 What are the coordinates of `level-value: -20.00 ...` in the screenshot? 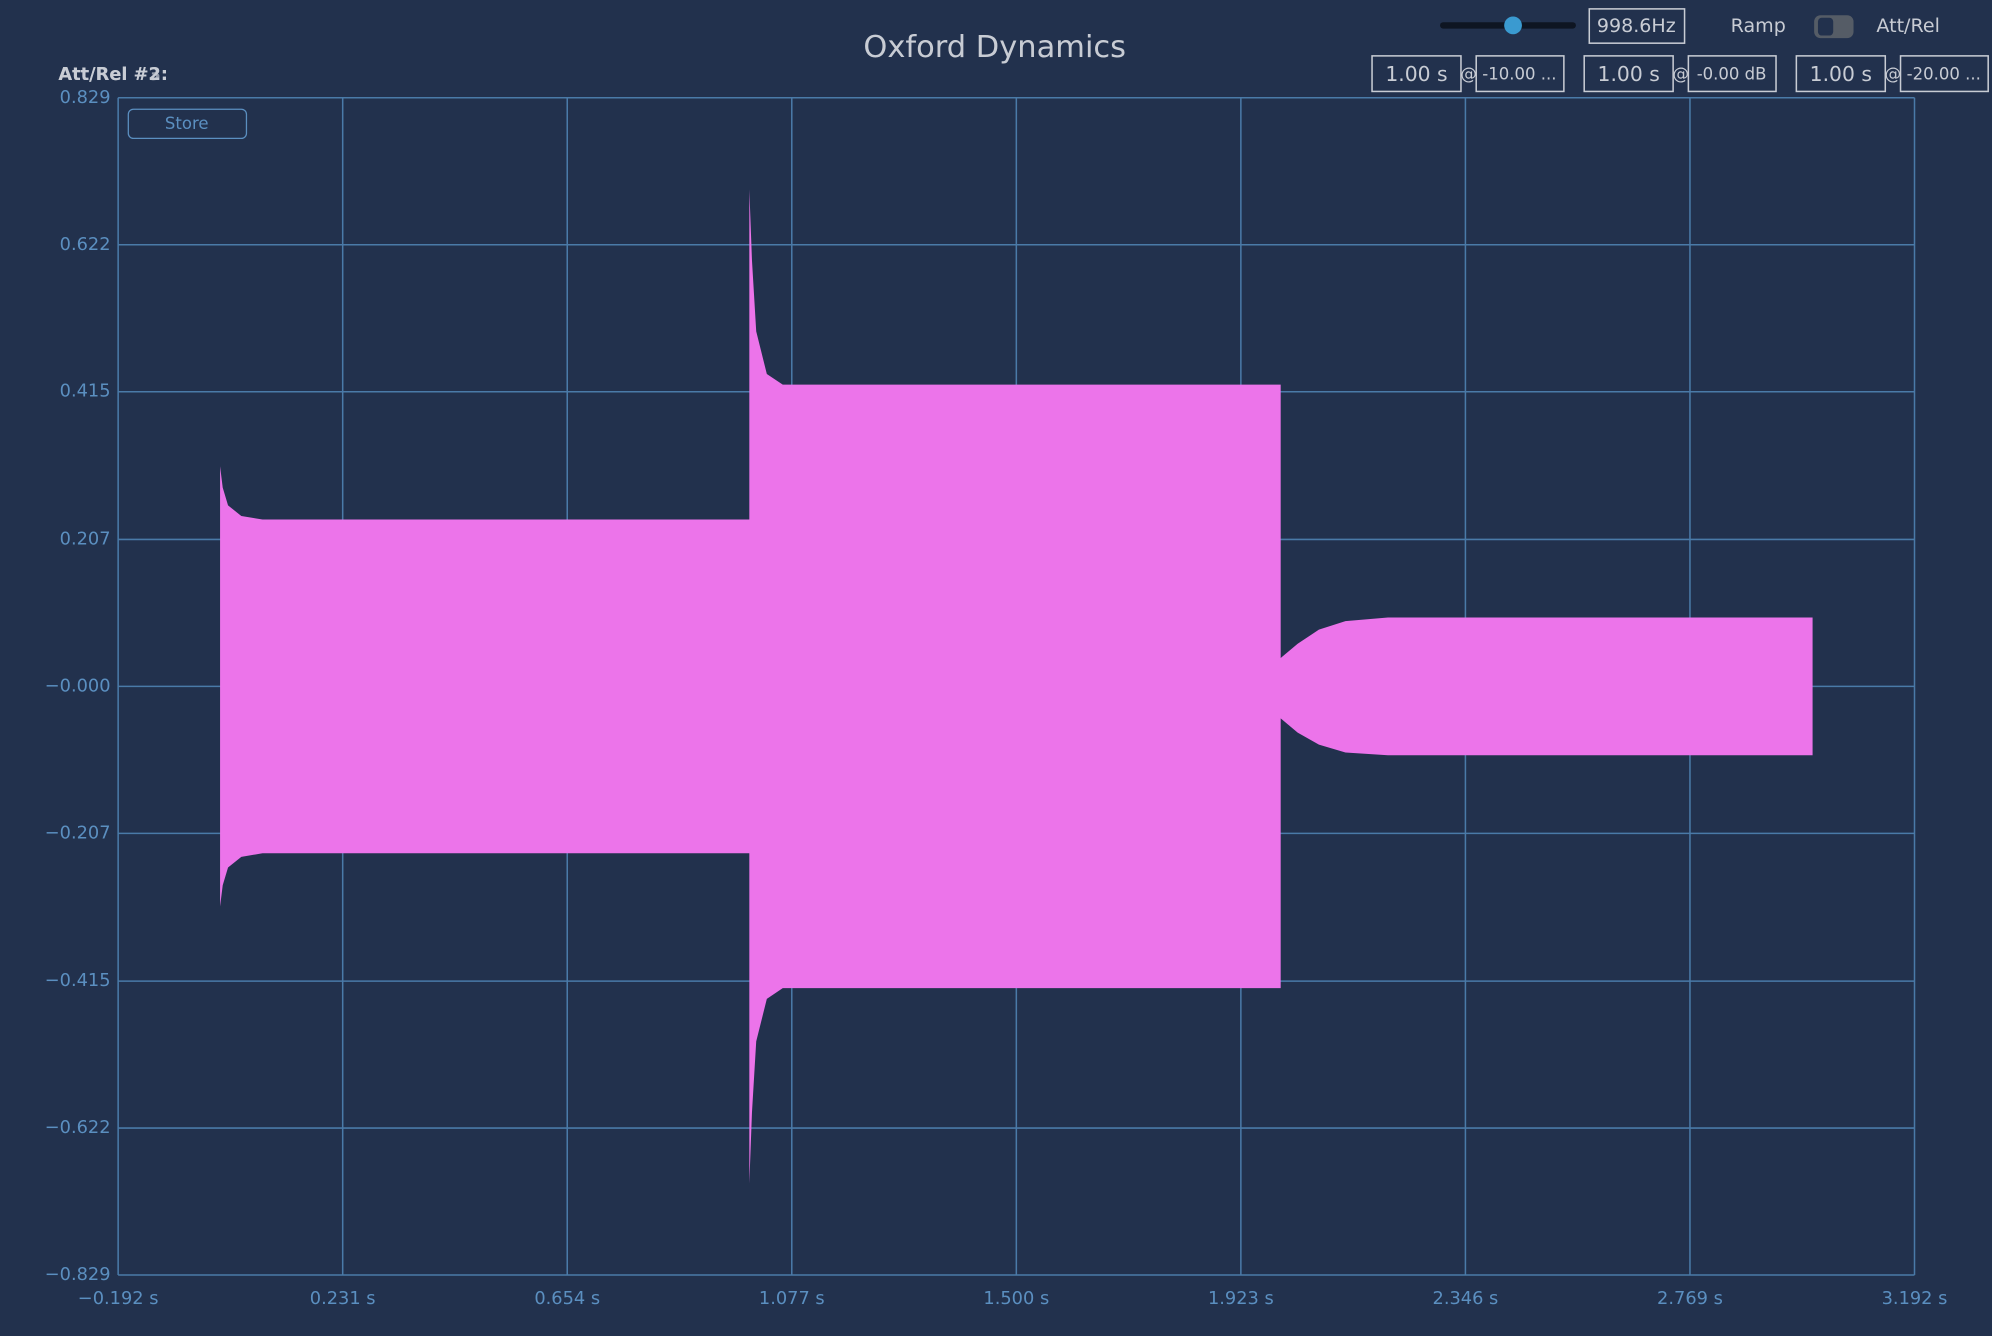 It's located at (1944, 73).